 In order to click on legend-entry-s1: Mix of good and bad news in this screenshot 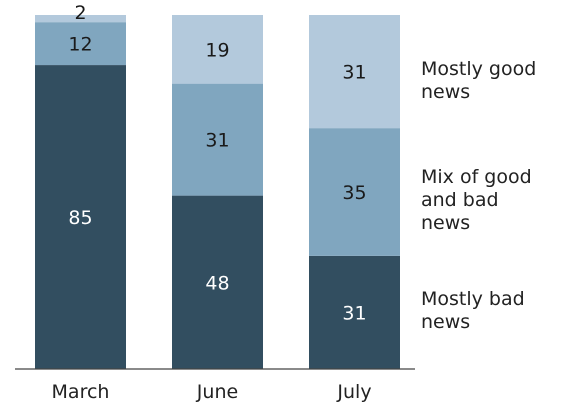, I will do `click(476, 200)`.